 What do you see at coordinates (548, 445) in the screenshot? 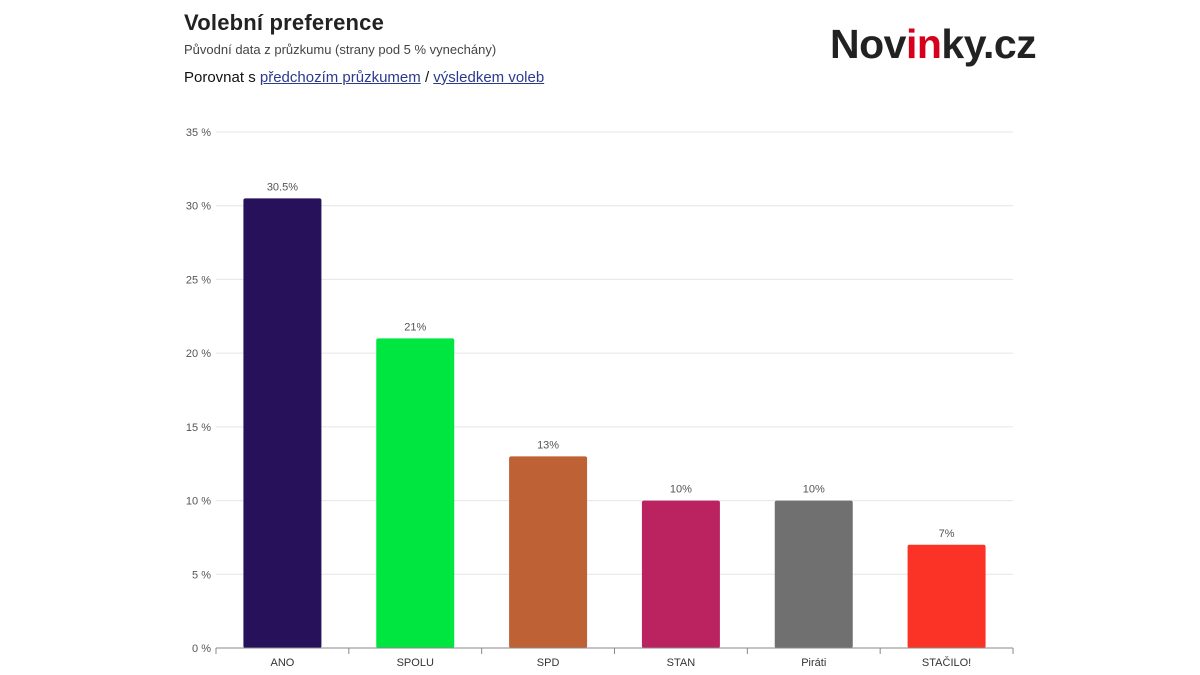
I see `bar-value-label: 13%` at bounding box center [548, 445].